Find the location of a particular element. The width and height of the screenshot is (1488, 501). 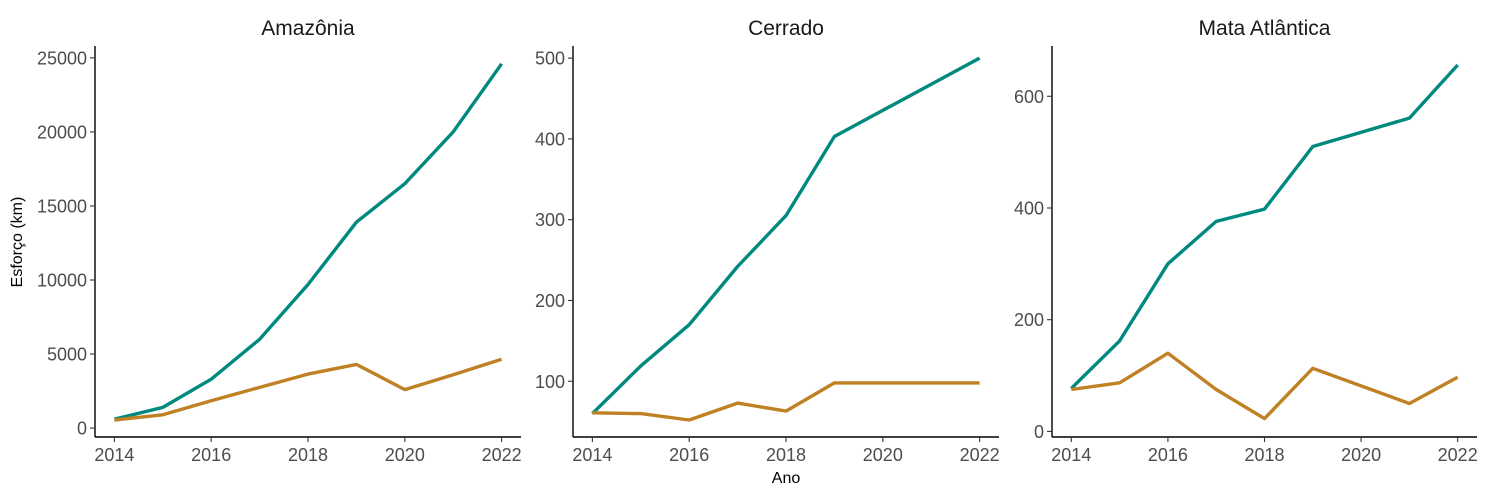

y-tick-label: 15000 is located at coordinates (62, 206).